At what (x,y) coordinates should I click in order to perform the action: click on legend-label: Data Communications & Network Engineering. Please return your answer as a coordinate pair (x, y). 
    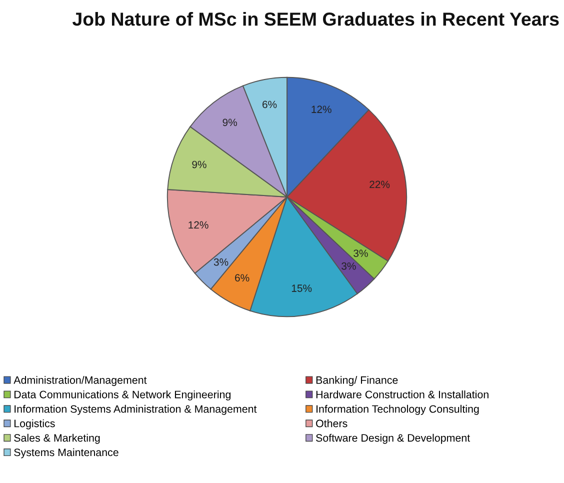
    Looking at the image, I should click on (122, 395).